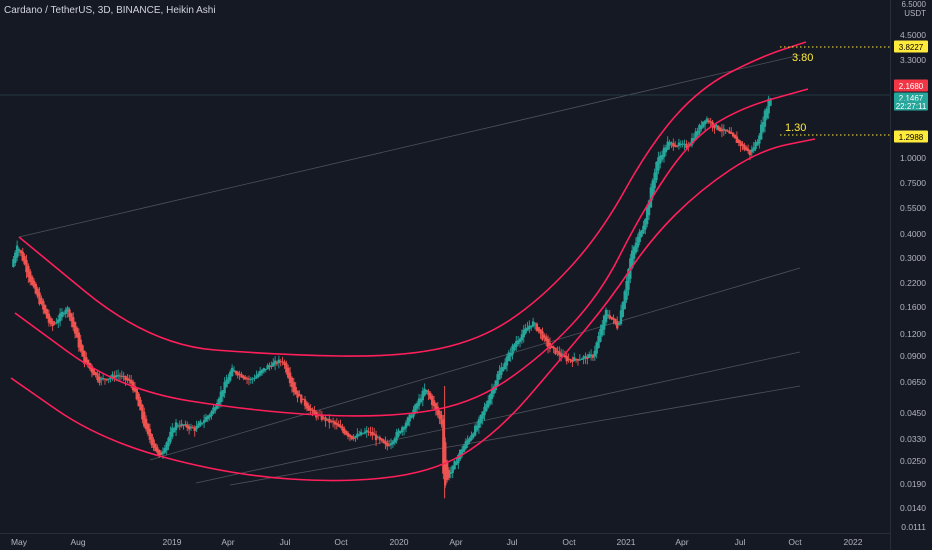  I want to click on last-high-tag-label: 2.1680, so click(911, 86).